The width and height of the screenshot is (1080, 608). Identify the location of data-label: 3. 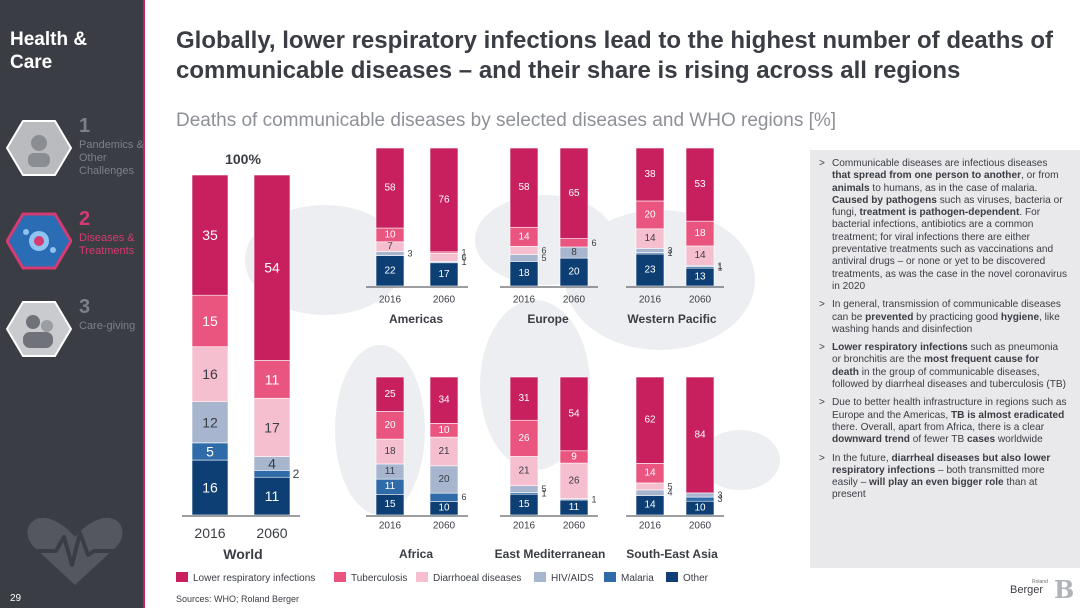
(719, 495).